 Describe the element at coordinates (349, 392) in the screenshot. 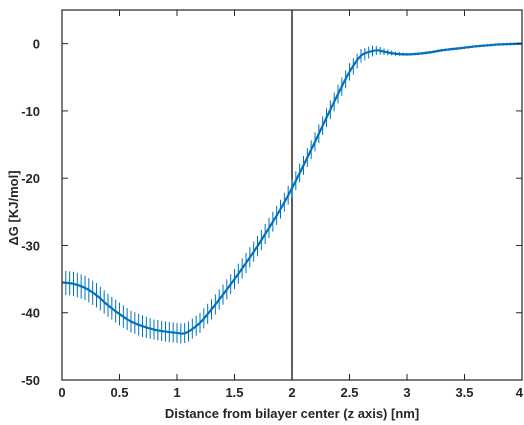

I see `x-tick-label: 2.5` at that location.